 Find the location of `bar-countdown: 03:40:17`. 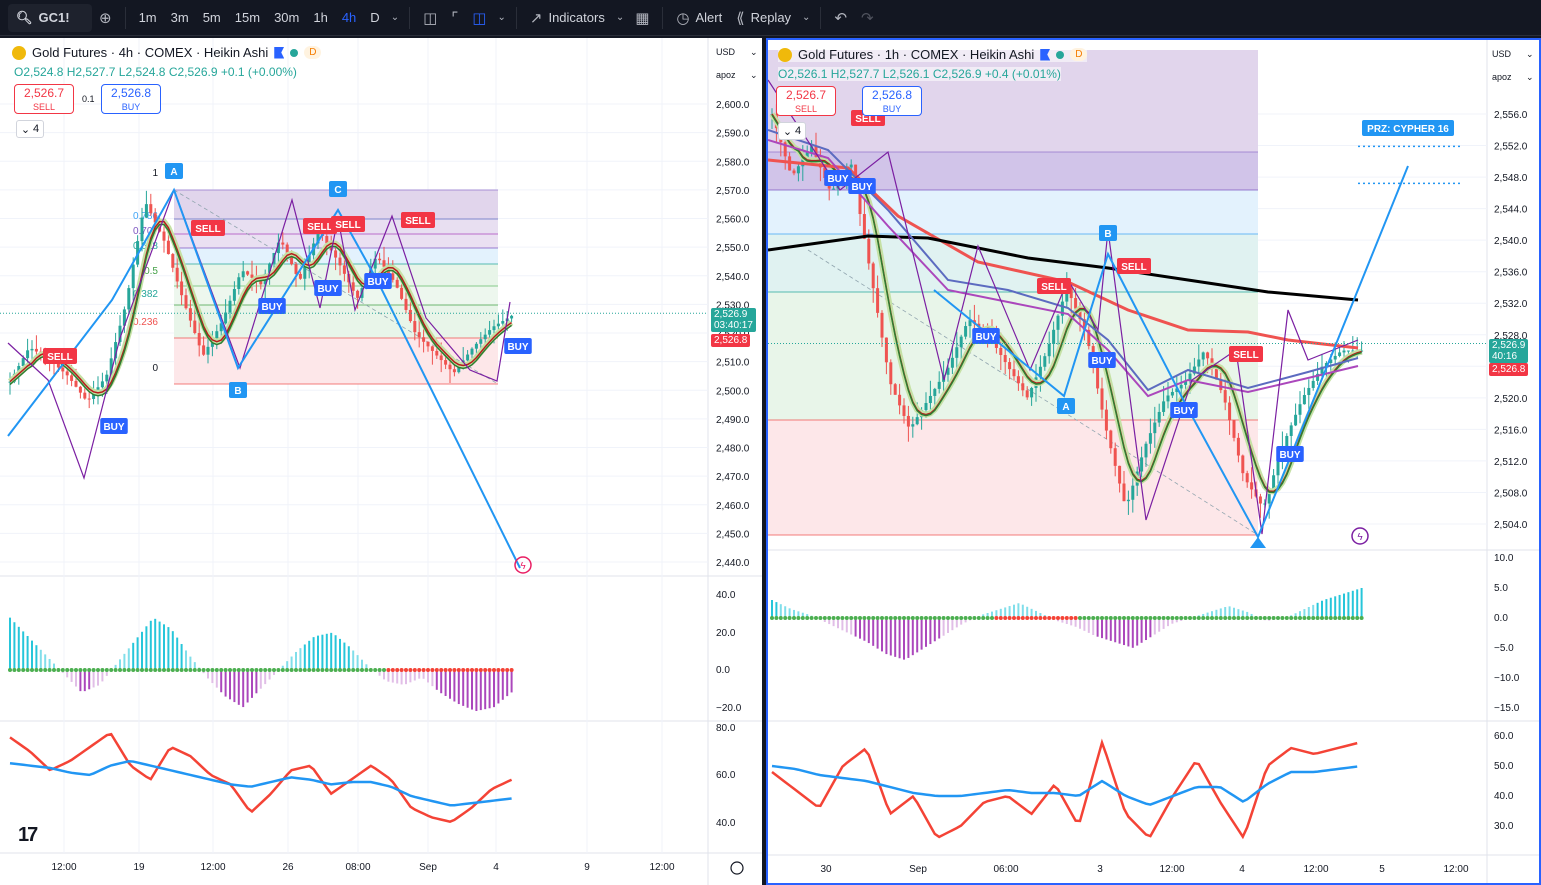

bar-countdown: 03:40:17 is located at coordinates (733, 325).